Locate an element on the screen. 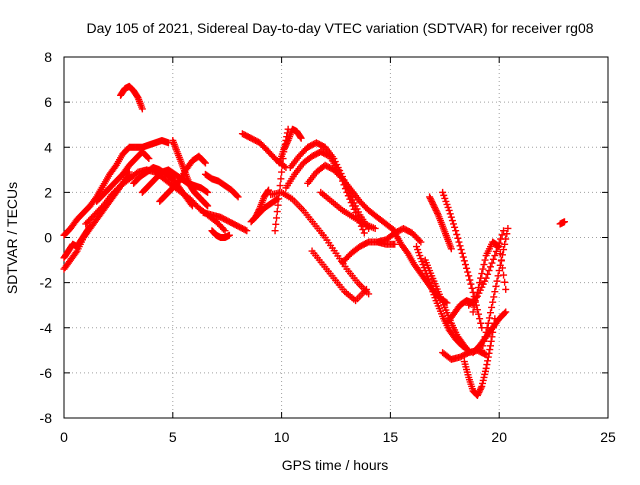  x-tick-label: 5 is located at coordinates (173, 437).